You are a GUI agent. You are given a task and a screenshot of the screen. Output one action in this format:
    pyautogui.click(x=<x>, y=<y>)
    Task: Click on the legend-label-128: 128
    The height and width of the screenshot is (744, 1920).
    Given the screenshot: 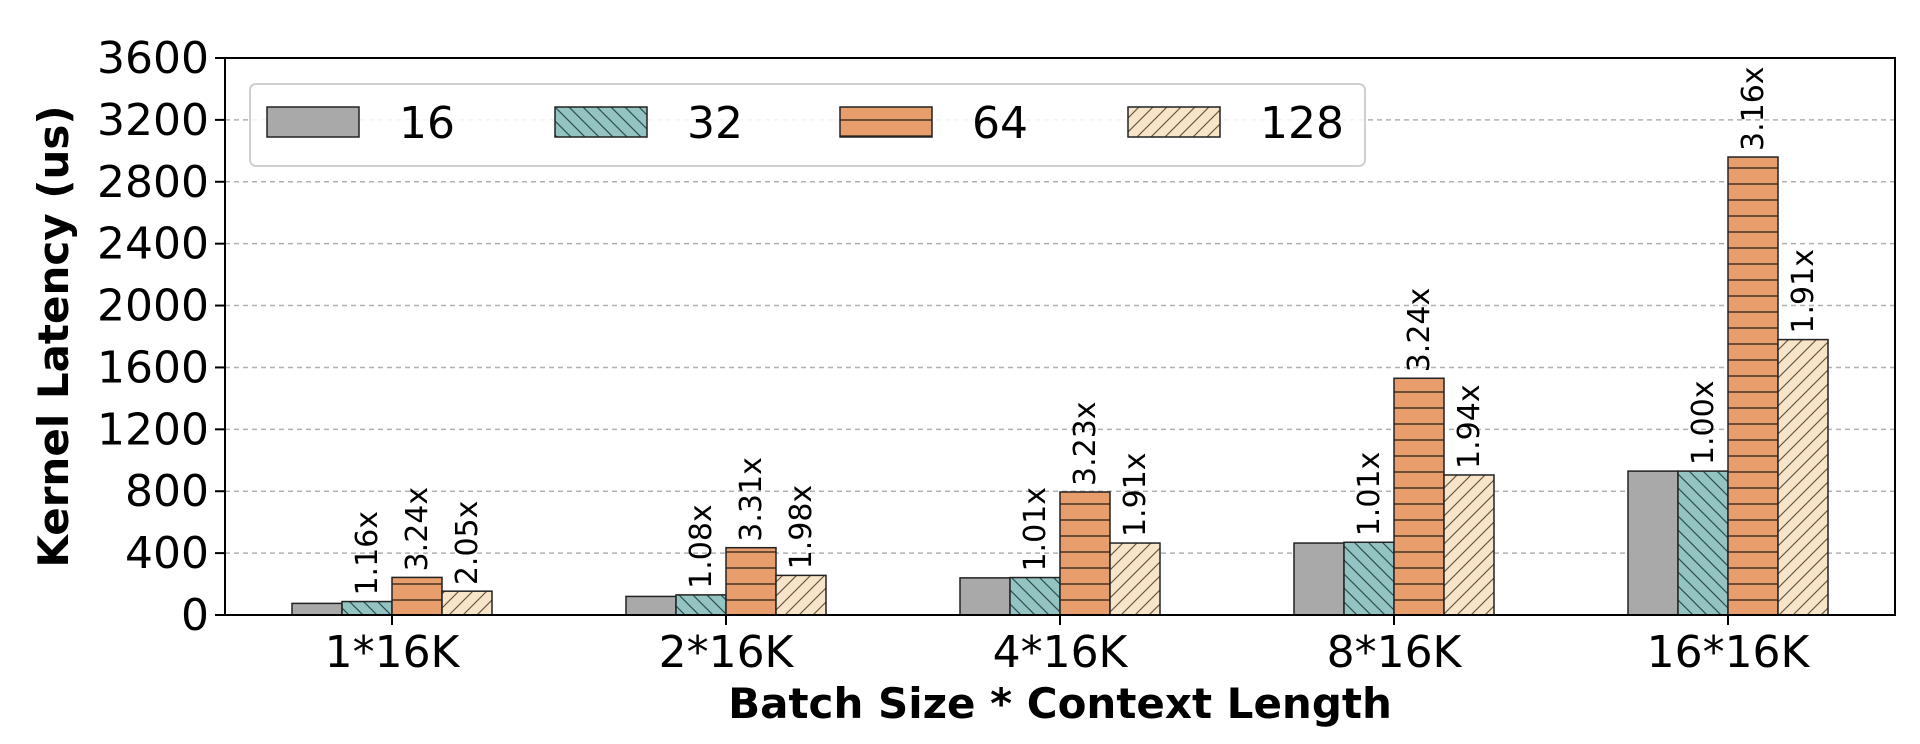 What is the action you would take?
    pyautogui.click(x=1302, y=123)
    